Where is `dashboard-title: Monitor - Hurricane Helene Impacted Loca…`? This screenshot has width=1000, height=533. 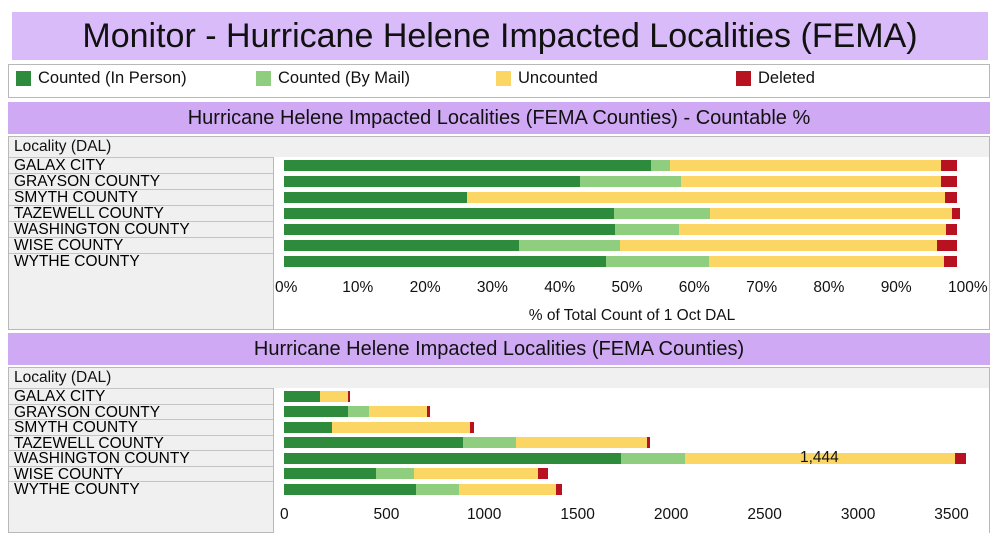 dashboard-title: Monitor - Hurricane Helene Impacted Loca… is located at coordinates (500, 36).